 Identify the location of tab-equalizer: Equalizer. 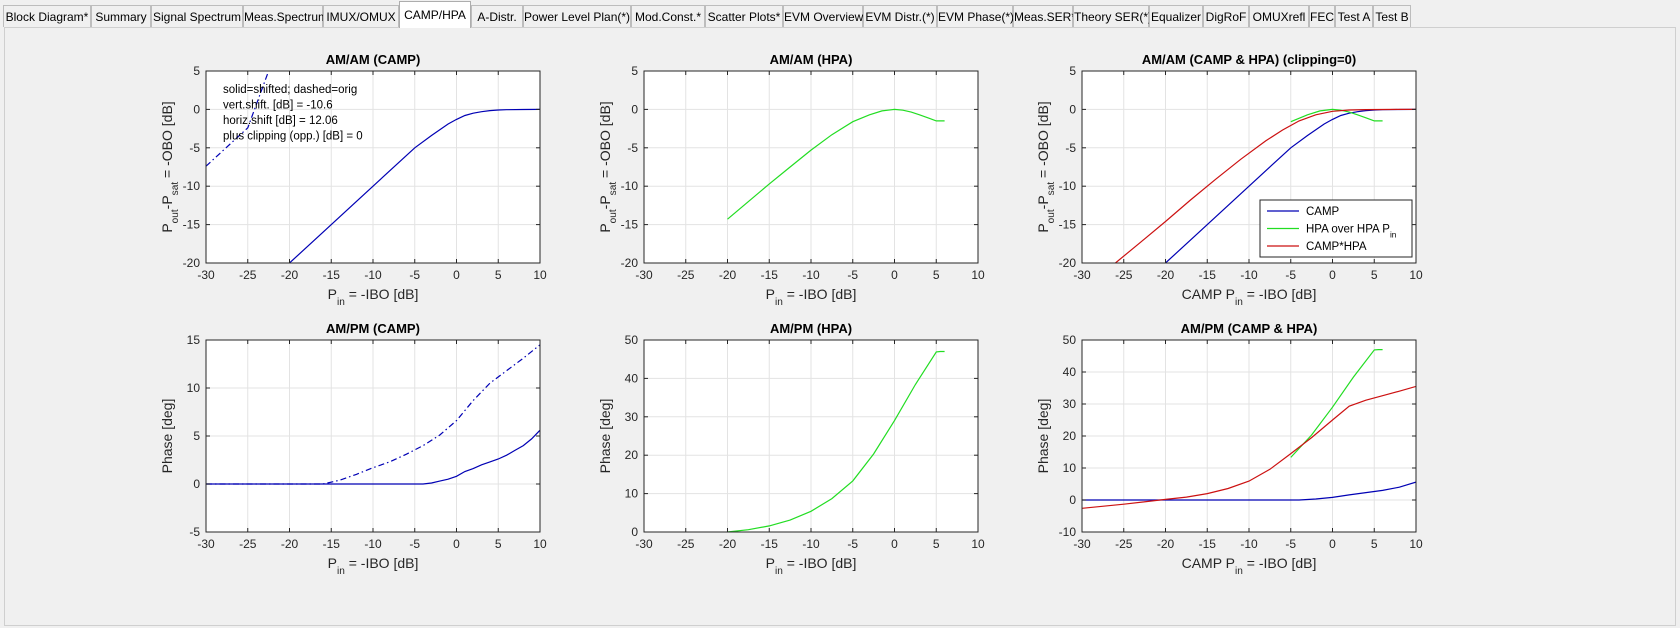
(1176, 16).